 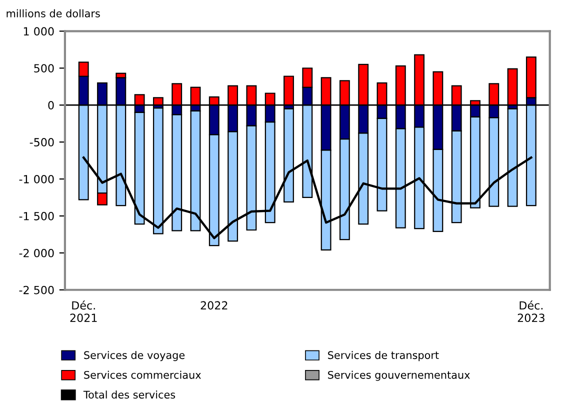 I want to click on y-tick-label: -500, so click(x=42, y=142).